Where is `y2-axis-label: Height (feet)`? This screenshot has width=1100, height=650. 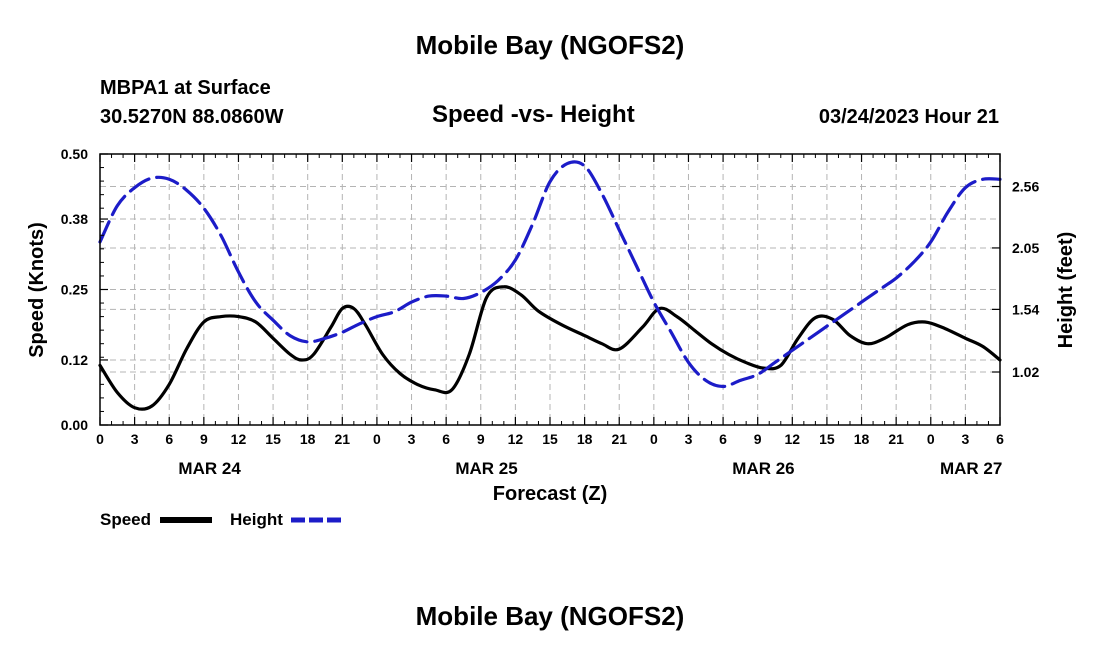 y2-axis-label: Height (feet) is located at coordinates (1066, 290).